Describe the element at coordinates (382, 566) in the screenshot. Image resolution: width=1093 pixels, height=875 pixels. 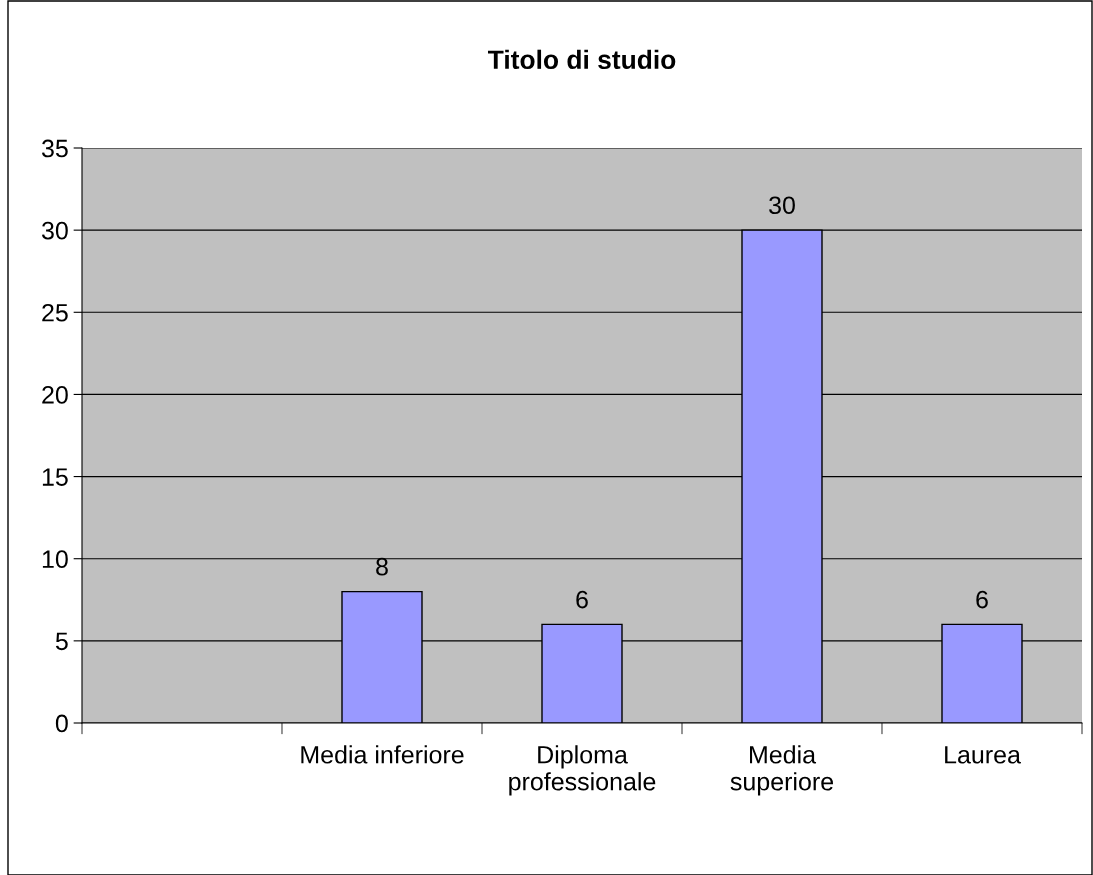
I see `data-label: 8` at that location.